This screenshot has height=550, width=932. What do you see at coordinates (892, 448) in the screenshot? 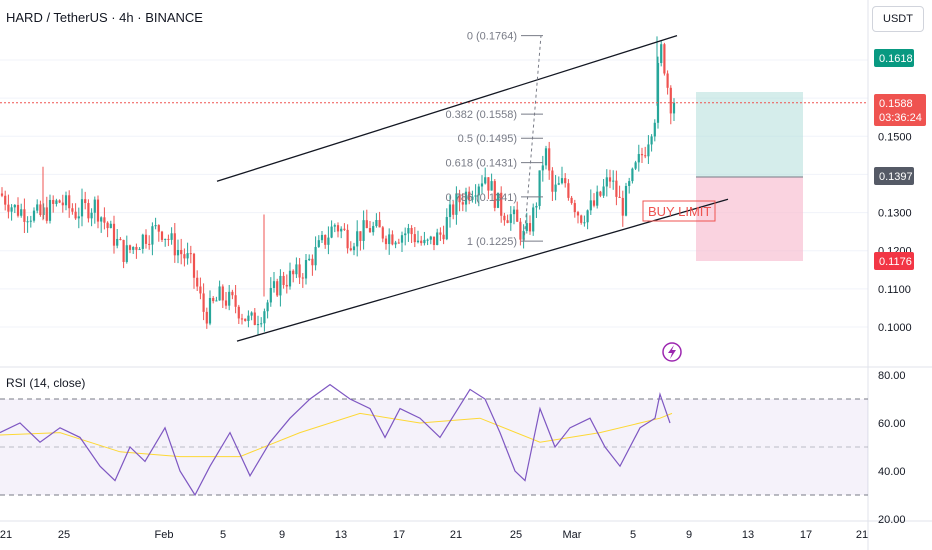
I see `rsi-axis: 80.00 60.00 40.00 20.00` at bounding box center [892, 448].